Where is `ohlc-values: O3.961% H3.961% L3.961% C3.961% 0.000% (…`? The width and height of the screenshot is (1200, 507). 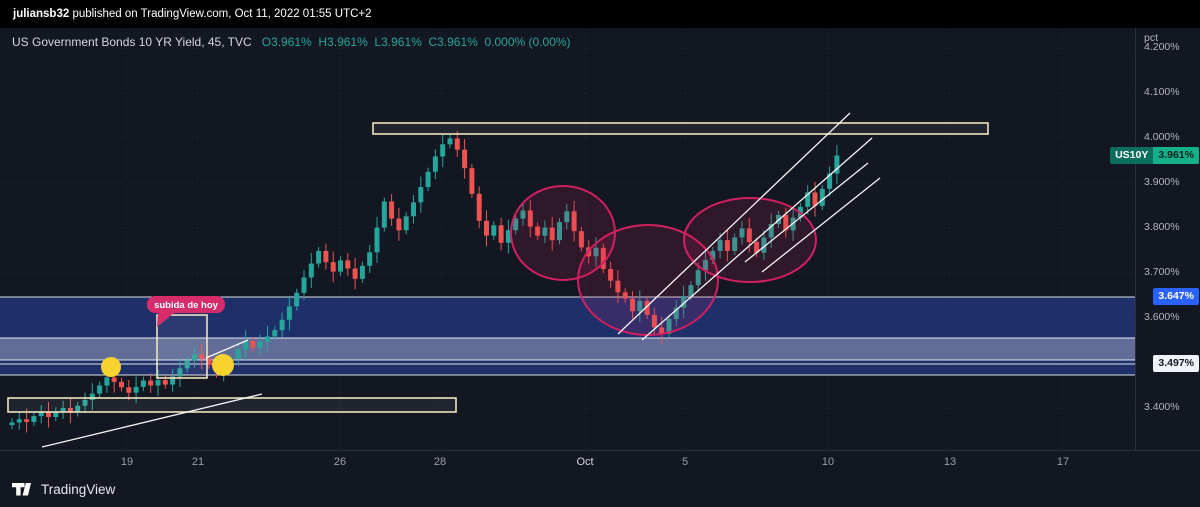
ohlc-values: O3.961% H3.961% L3.961% C3.961% 0.000% (… is located at coordinates (416, 42).